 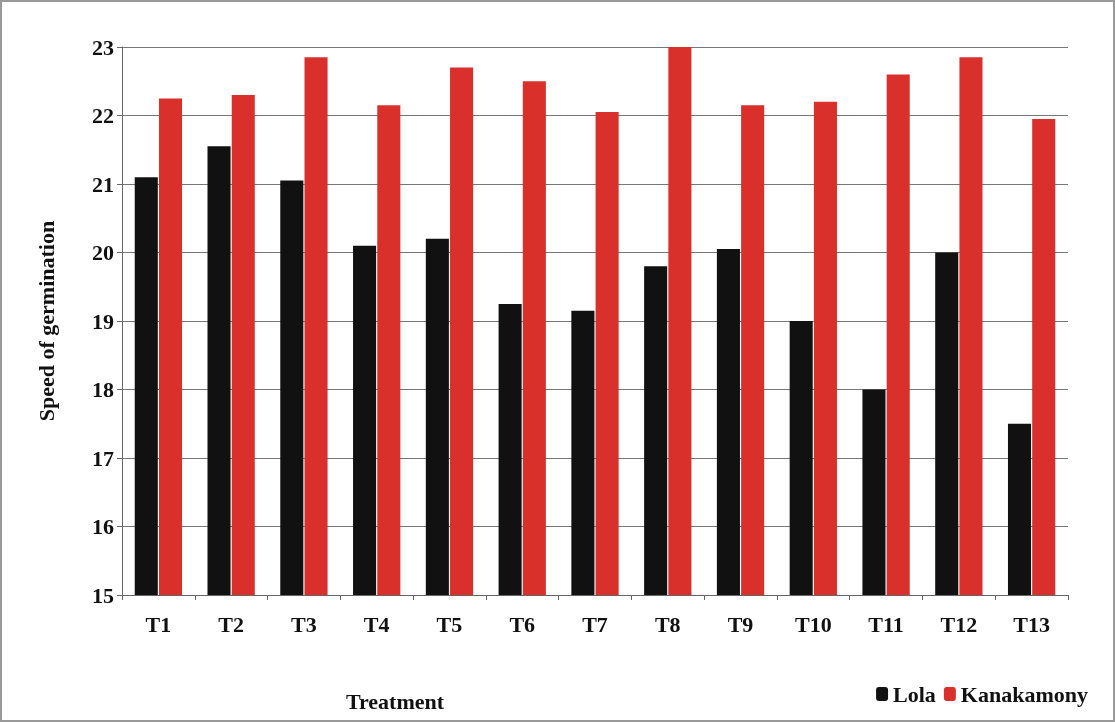 What do you see at coordinates (886, 624) in the screenshot?
I see `x-tick-label: T11` at bounding box center [886, 624].